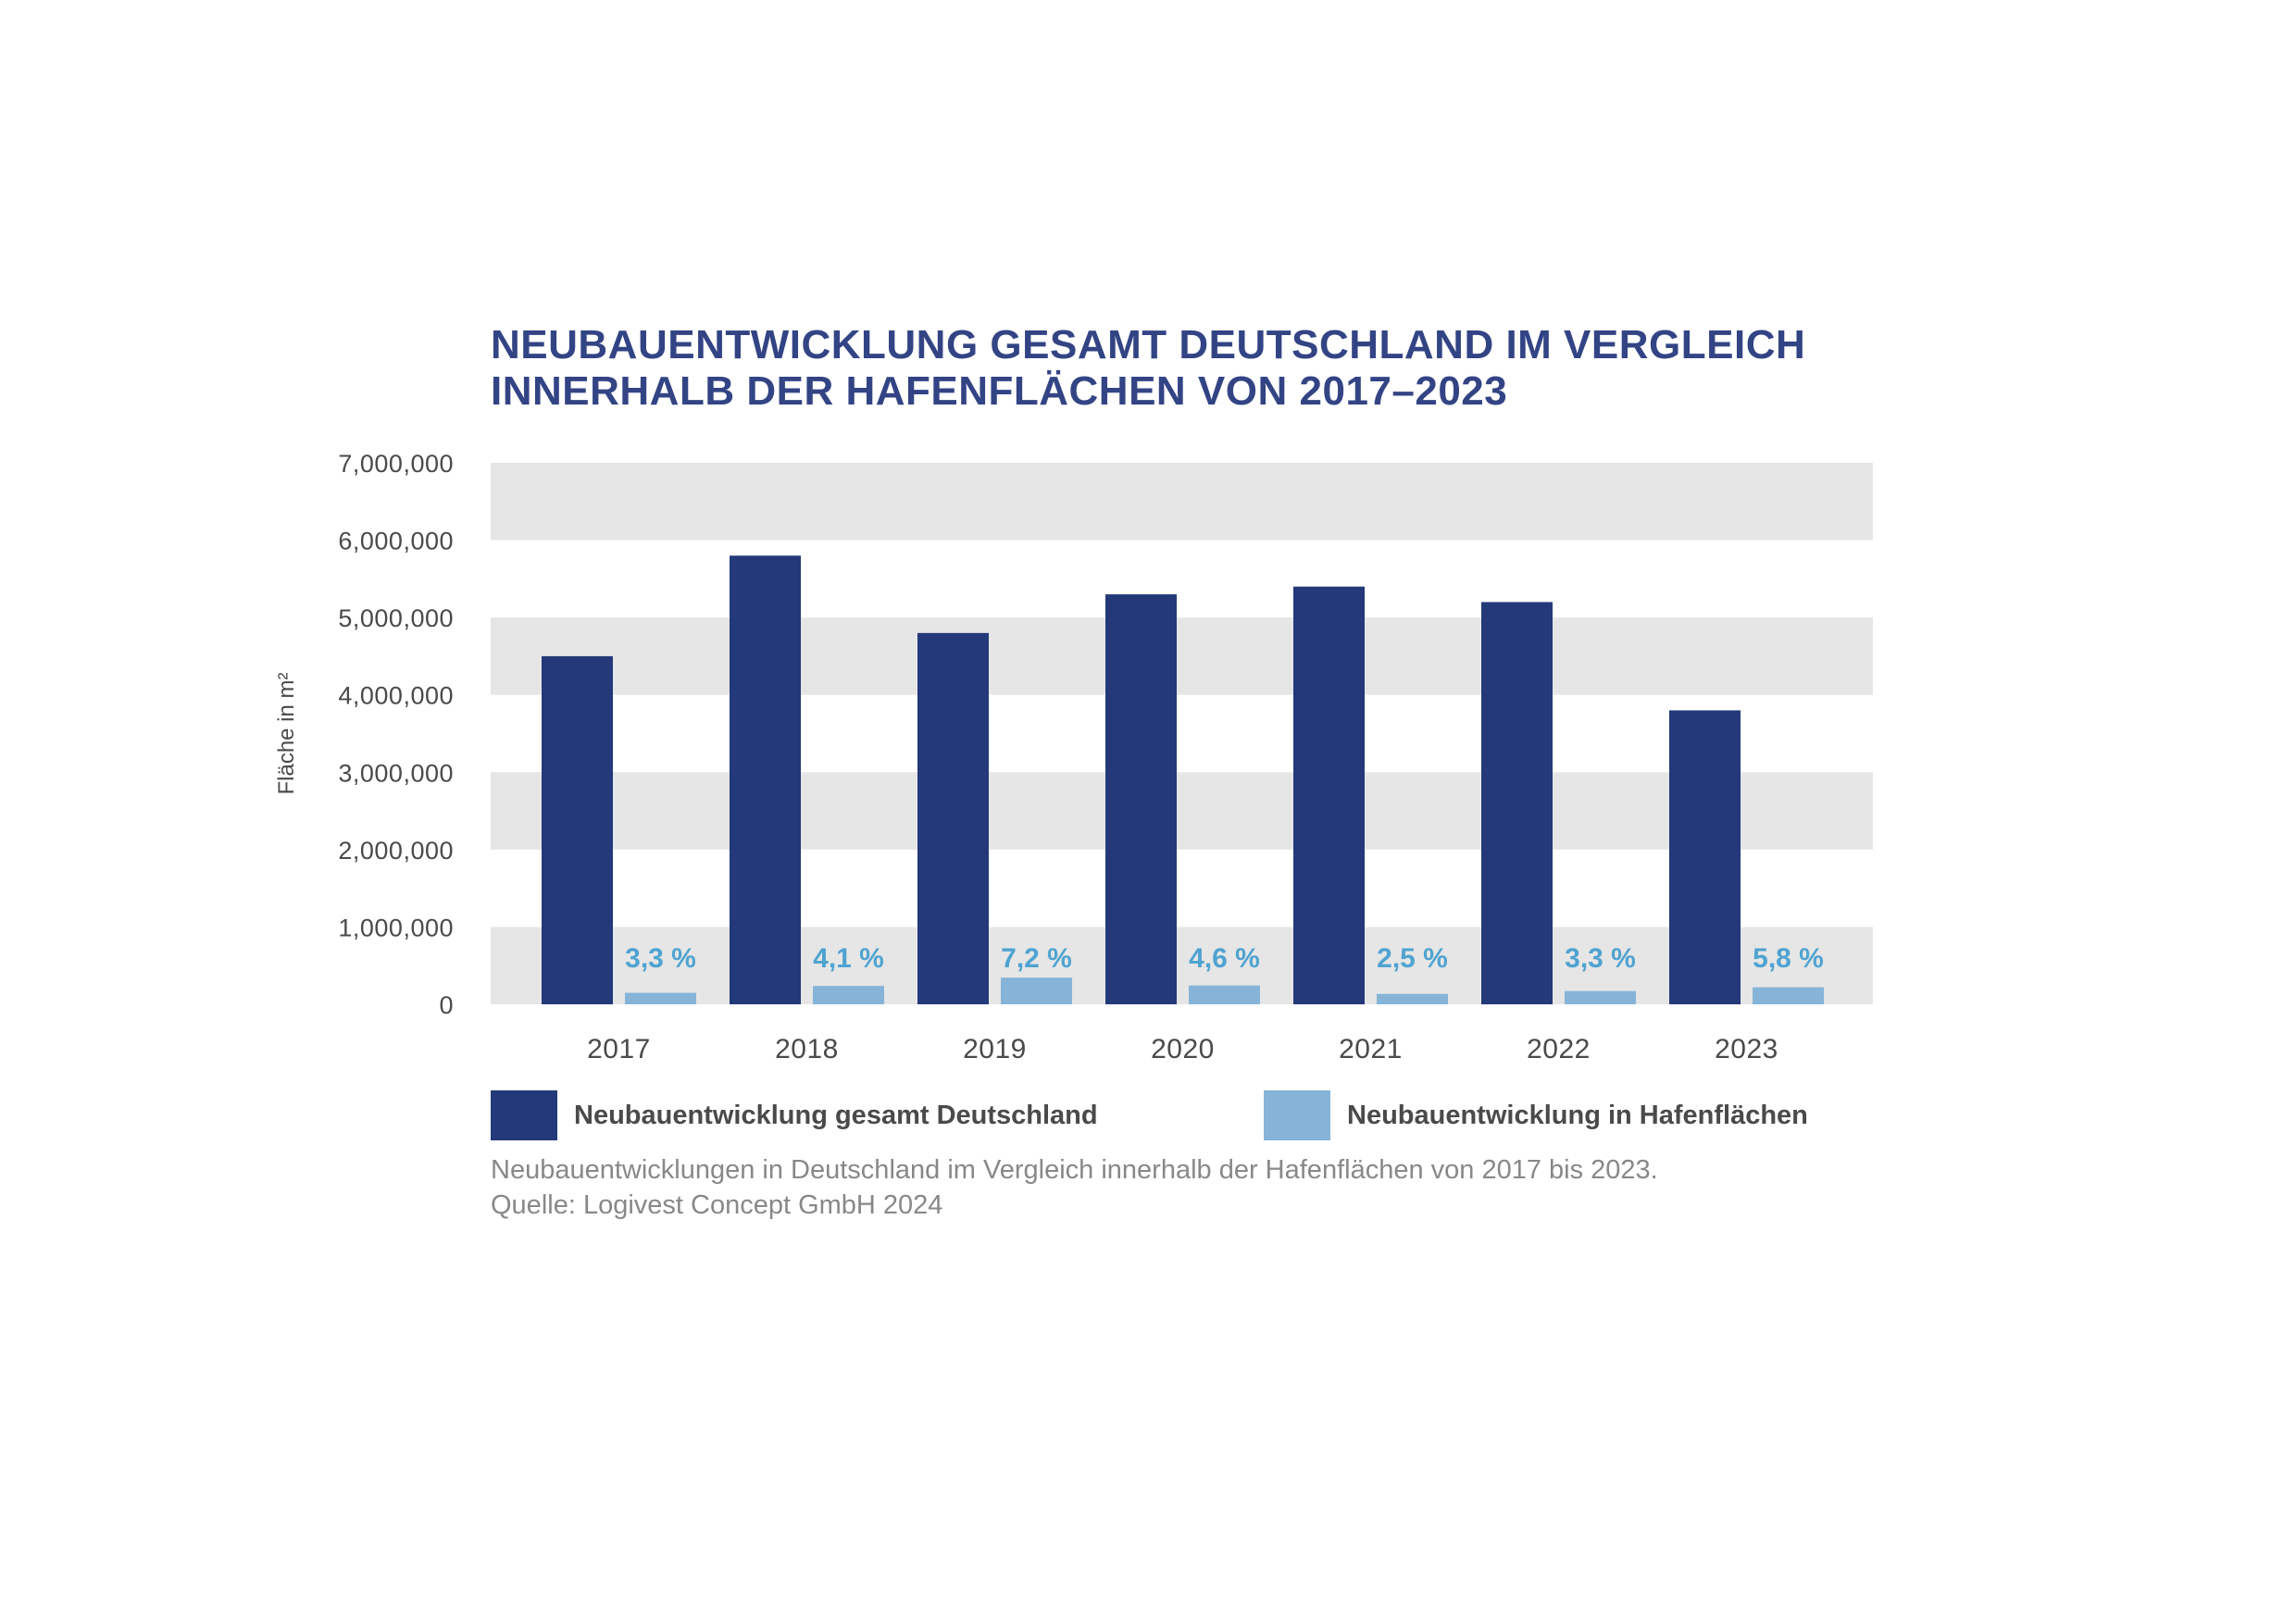 The image size is (2296, 1618). I want to click on legend-label-hafen: Neubauentwicklung in Hafenflächen, so click(1577, 1115).